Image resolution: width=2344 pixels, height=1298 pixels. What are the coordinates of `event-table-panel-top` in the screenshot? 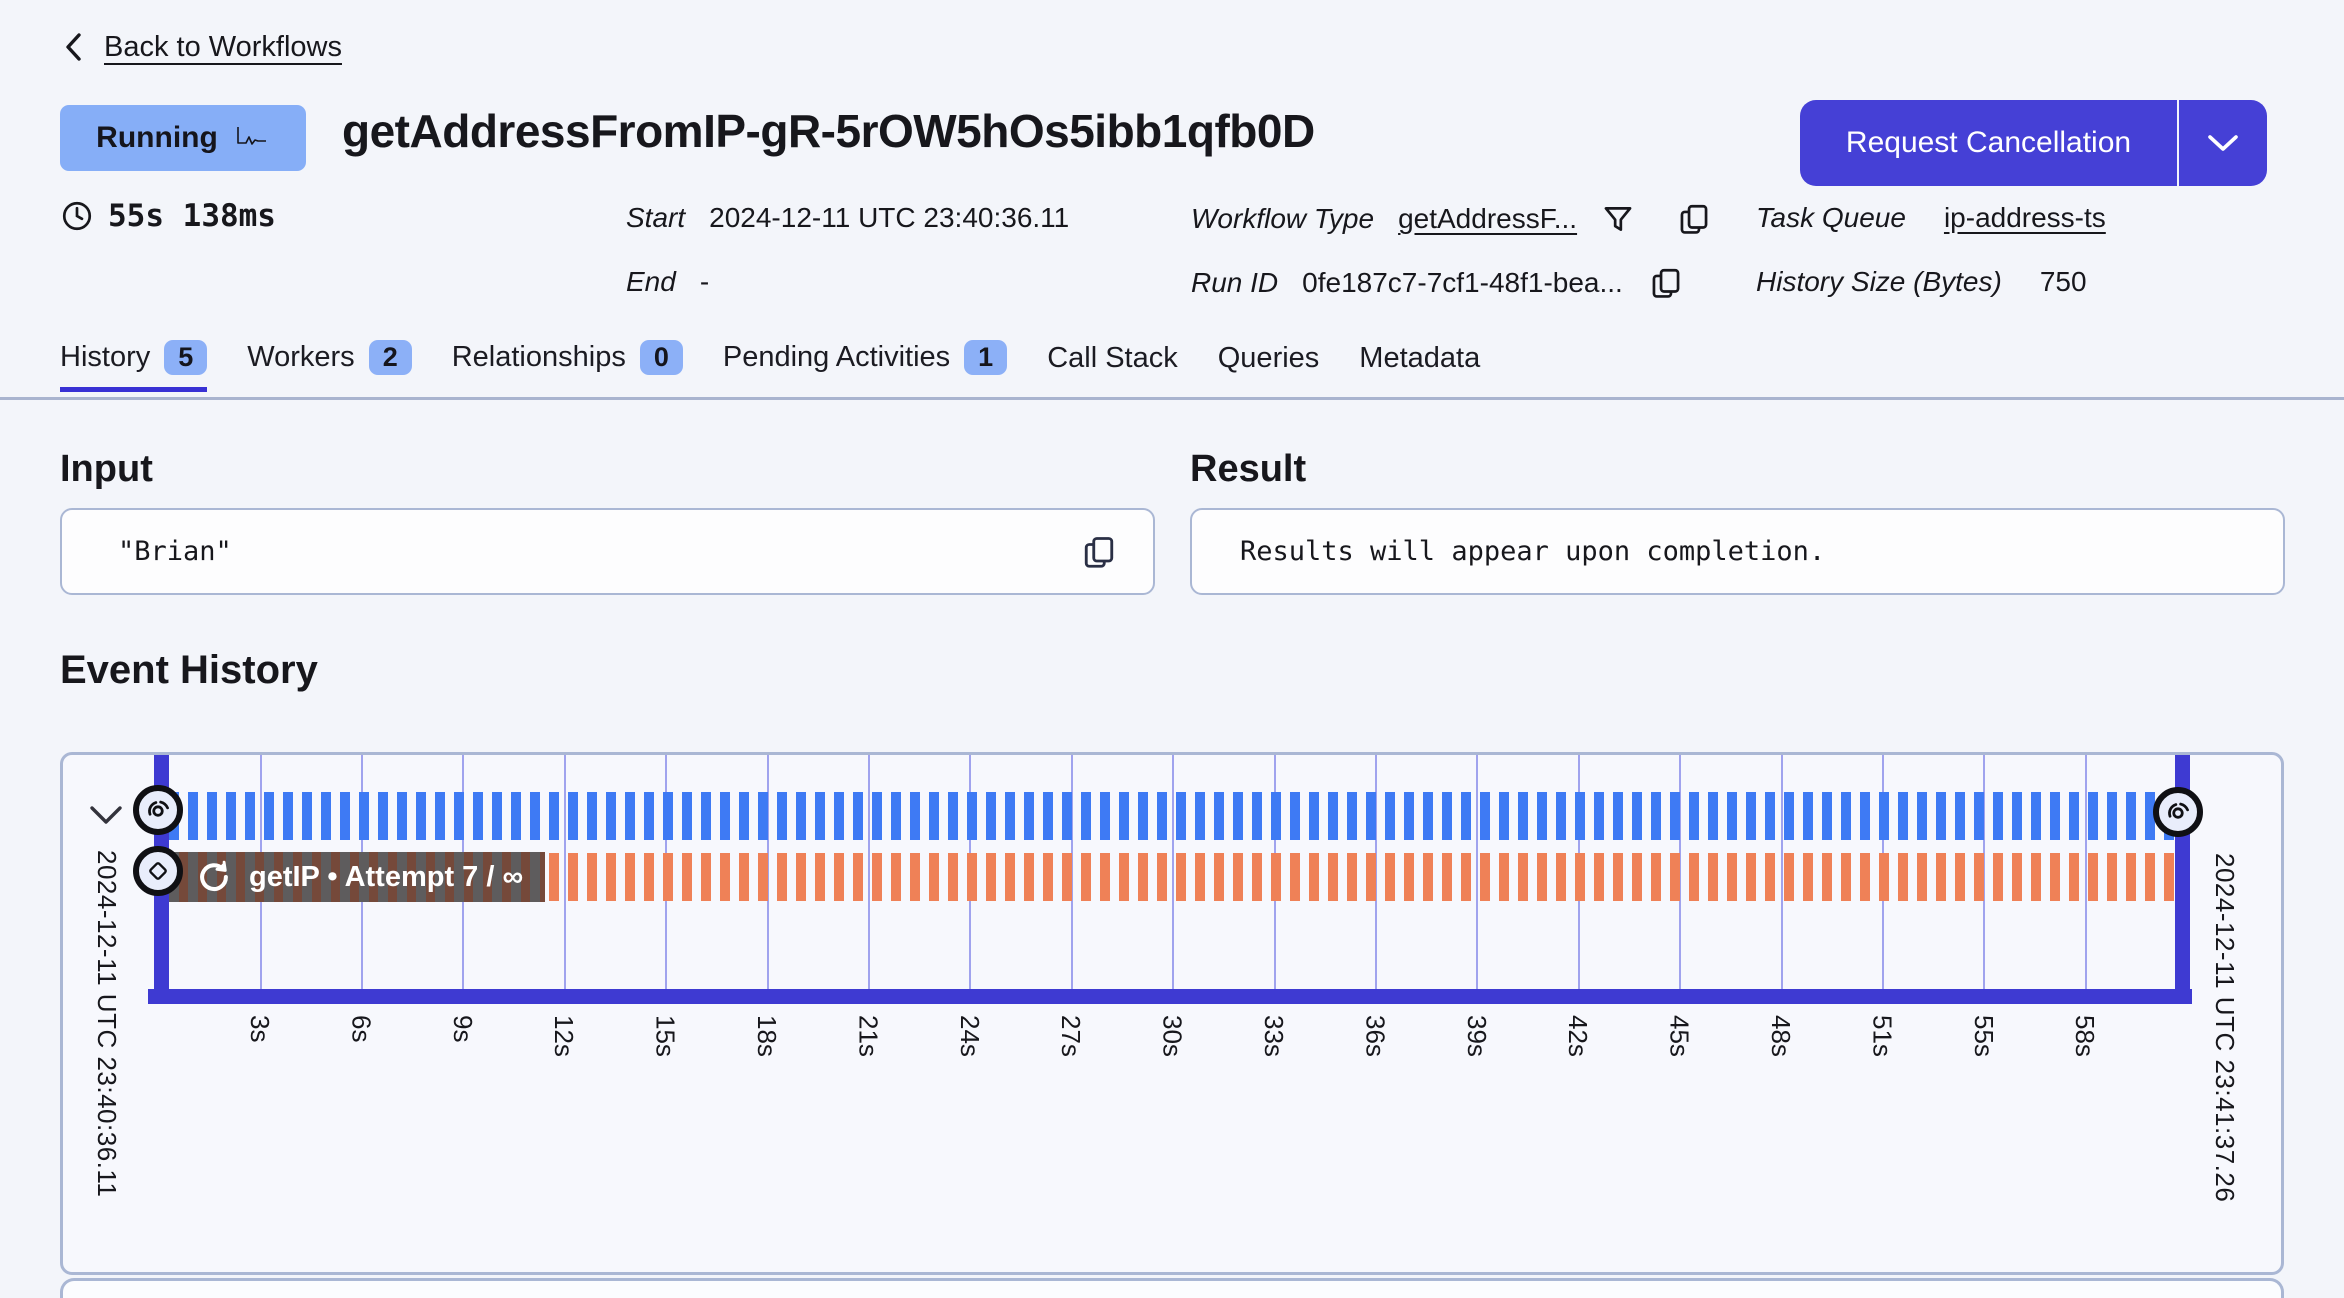 It's located at (1172, 1288).